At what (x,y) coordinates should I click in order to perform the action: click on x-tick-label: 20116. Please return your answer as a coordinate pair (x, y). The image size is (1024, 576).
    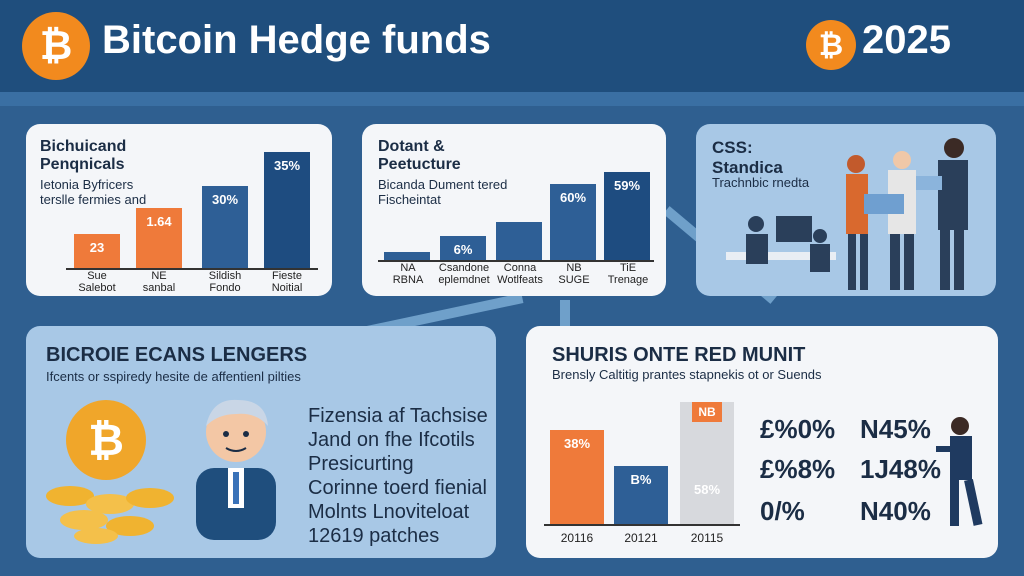
    Looking at the image, I should click on (577, 538).